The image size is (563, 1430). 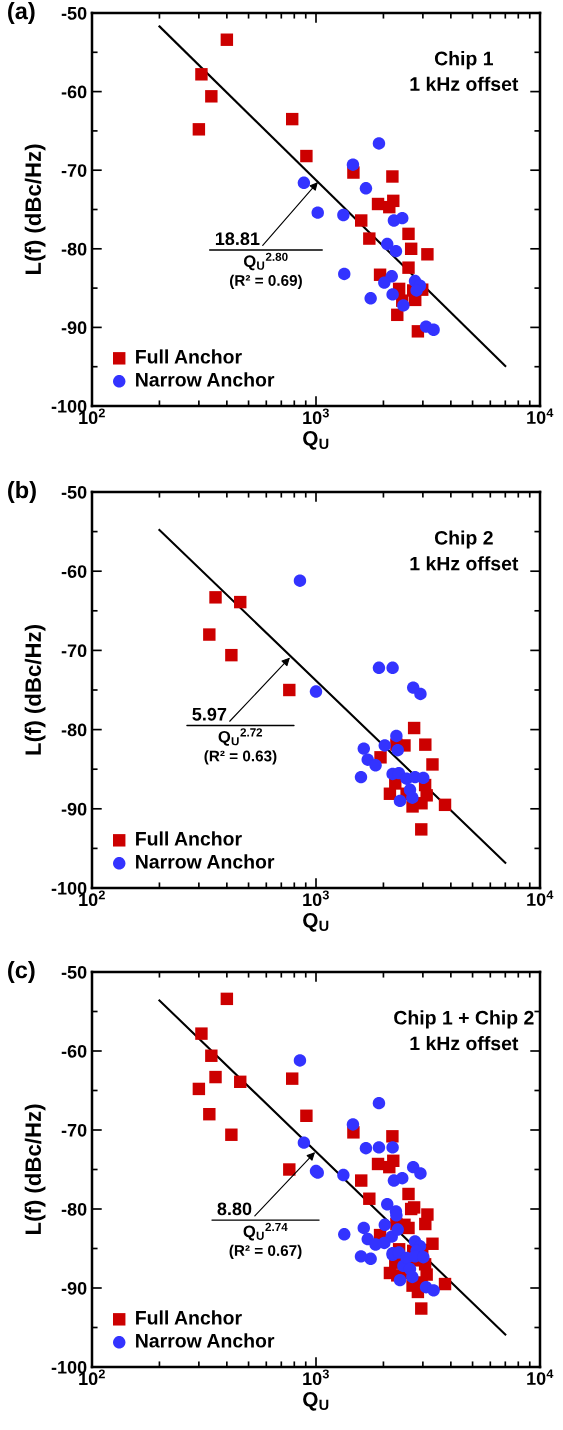 What do you see at coordinates (240, 737) in the screenshot?
I see `annotation: Q$_{U}$$^{2.72}$` at bounding box center [240, 737].